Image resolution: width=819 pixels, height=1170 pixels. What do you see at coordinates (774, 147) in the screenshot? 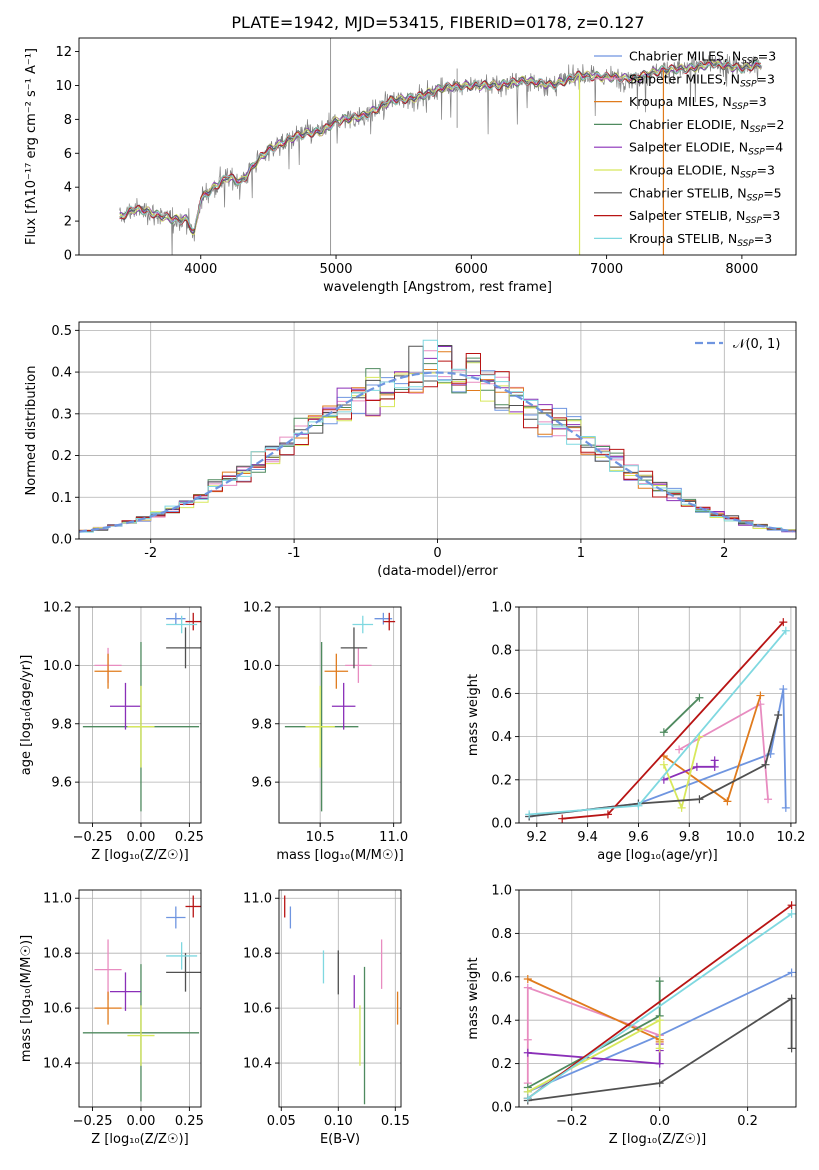
I see `legend-suffix: =4` at bounding box center [774, 147].